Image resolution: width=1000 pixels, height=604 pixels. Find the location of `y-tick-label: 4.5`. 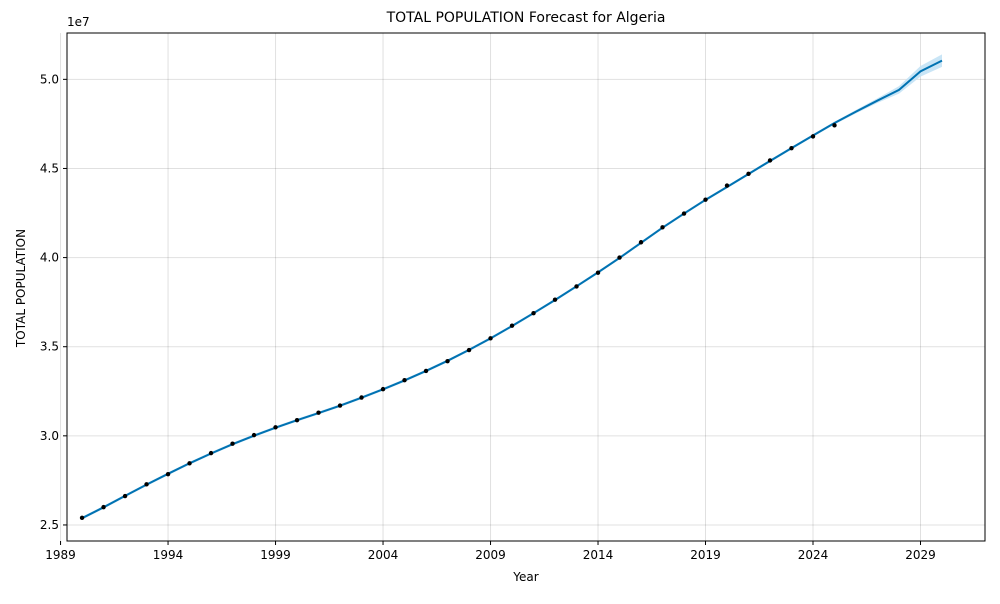

y-tick-label: 4.5 is located at coordinates (49, 168).